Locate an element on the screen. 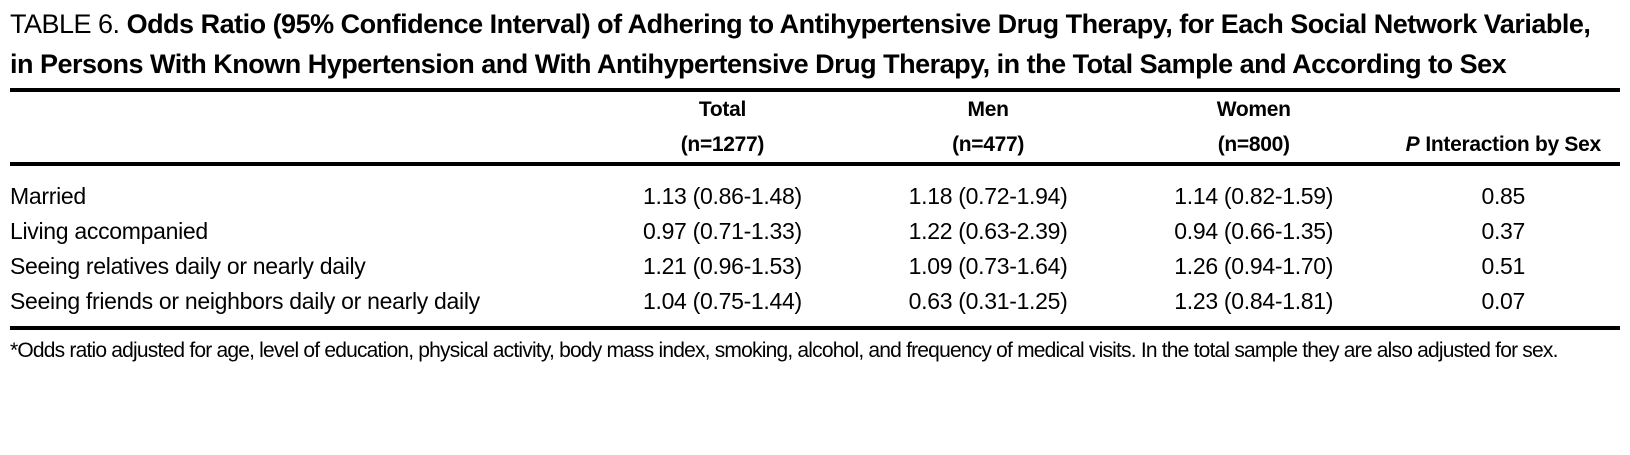 This screenshot has height=455, width=1630. header-p-interaction: P Interaction by Sex is located at coordinates (1503, 129).